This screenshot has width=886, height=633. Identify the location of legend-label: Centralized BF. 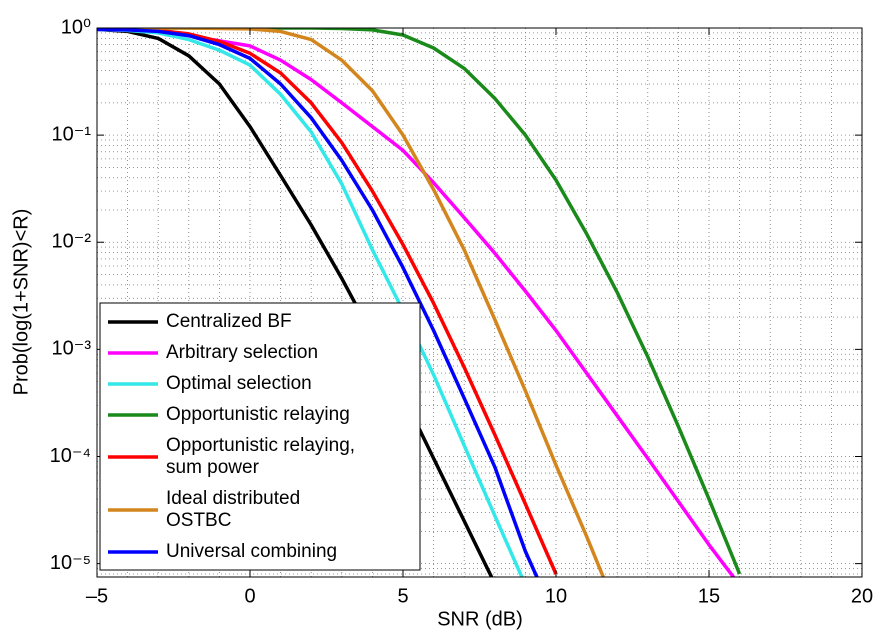
(229, 321).